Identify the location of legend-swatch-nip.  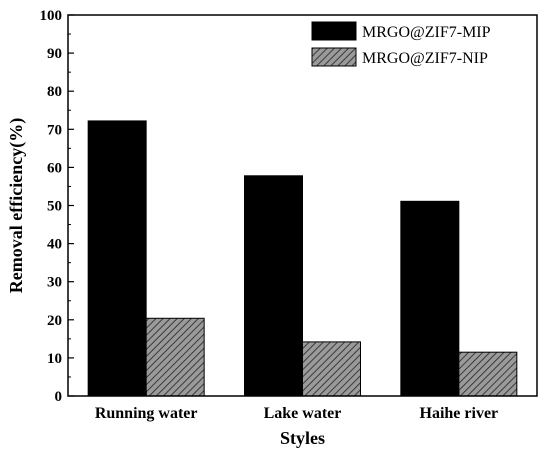
(334, 57).